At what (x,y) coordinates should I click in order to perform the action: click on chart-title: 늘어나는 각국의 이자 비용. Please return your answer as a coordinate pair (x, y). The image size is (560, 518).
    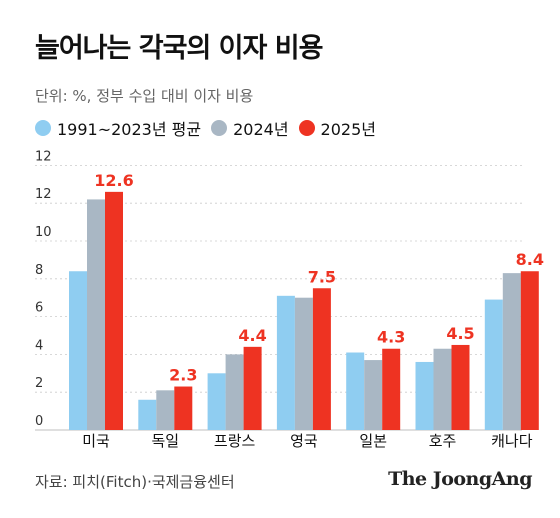
    Looking at the image, I should click on (179, 48).